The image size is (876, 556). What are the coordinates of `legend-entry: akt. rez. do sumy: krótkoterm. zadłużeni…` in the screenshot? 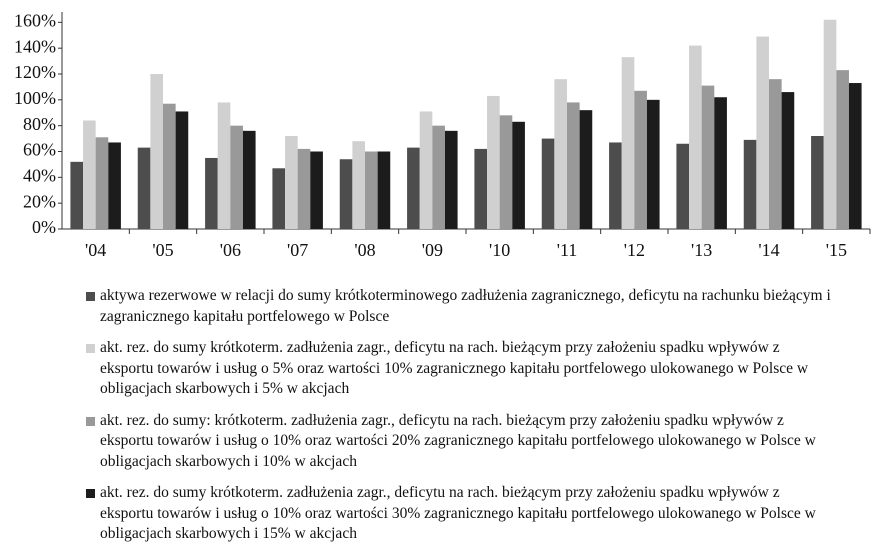 It's located at (458, 442).